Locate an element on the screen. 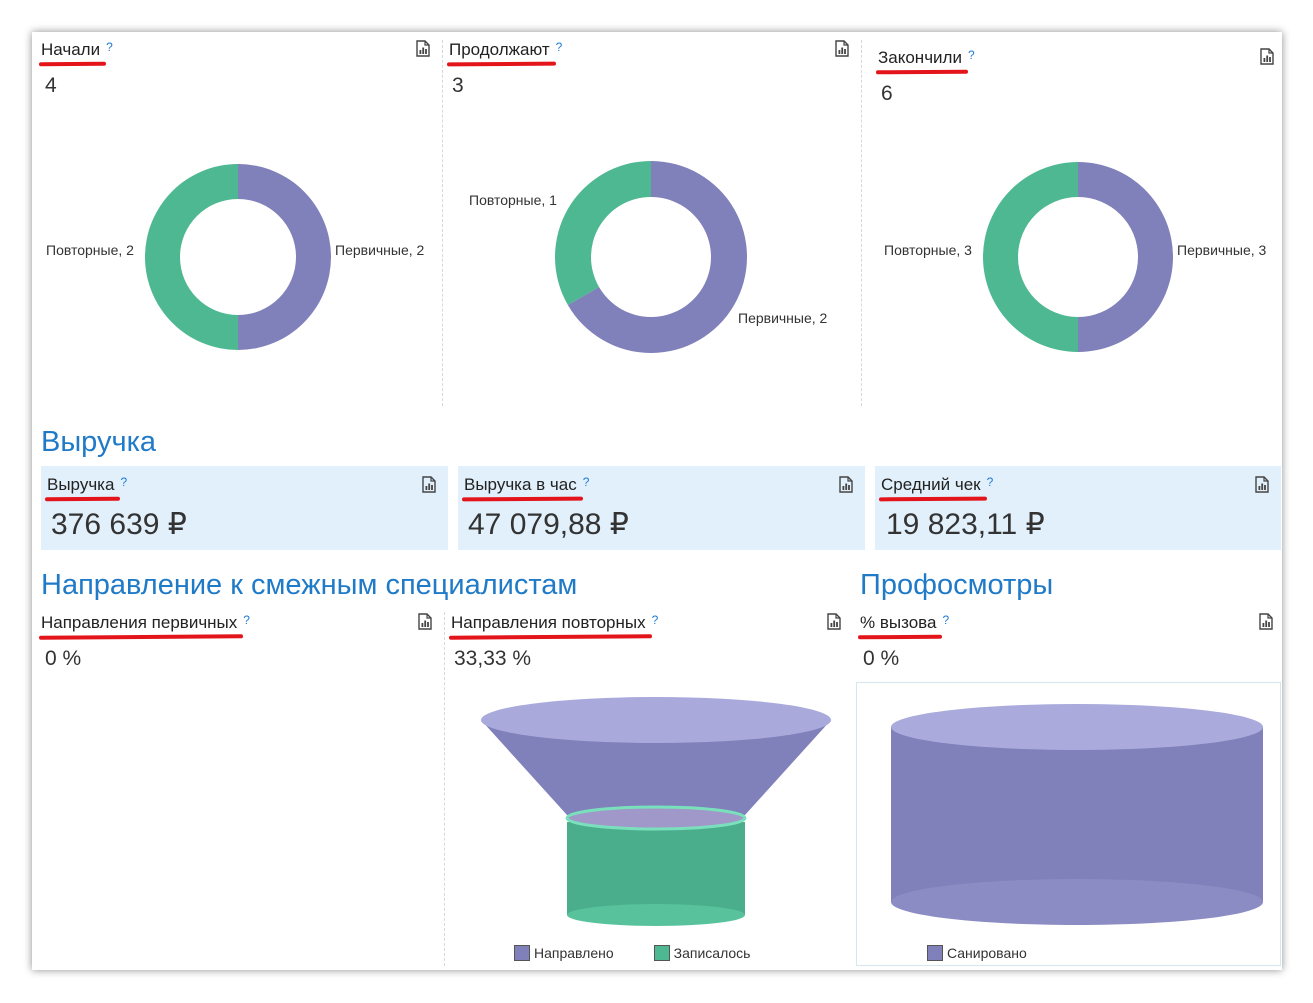  call-rate-value: 0 % is located at coordinates (881, 658).